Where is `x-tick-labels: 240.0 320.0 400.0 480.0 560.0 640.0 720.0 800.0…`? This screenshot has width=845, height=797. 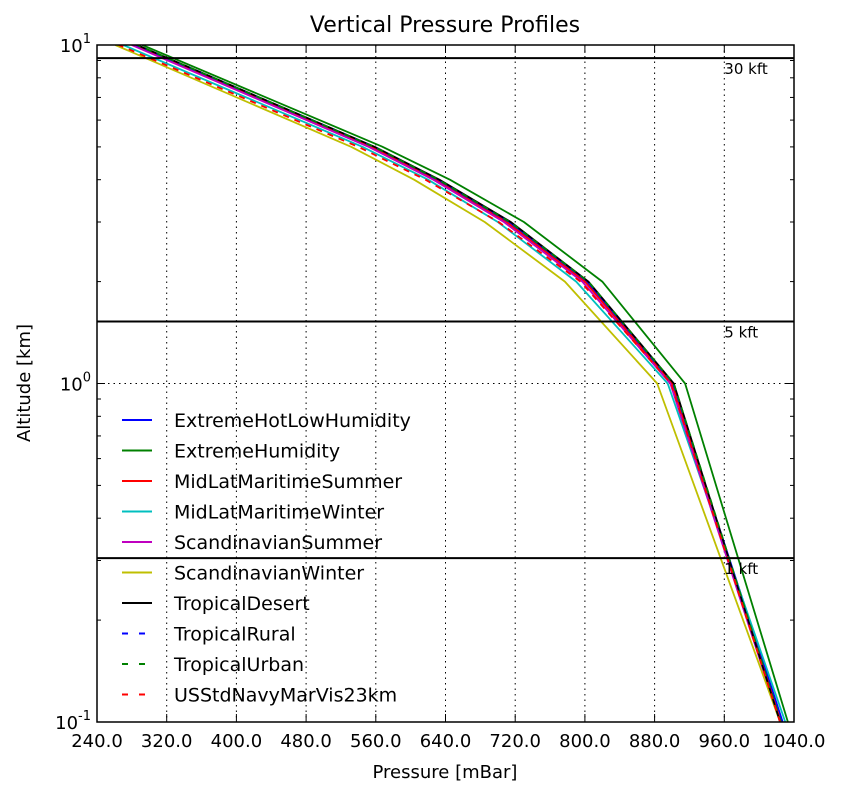 x-tick-labels: 240.0 320.0 400.0 480.0 560.0 640.0 720.0 800.0… is located at coordinates (448, 741).